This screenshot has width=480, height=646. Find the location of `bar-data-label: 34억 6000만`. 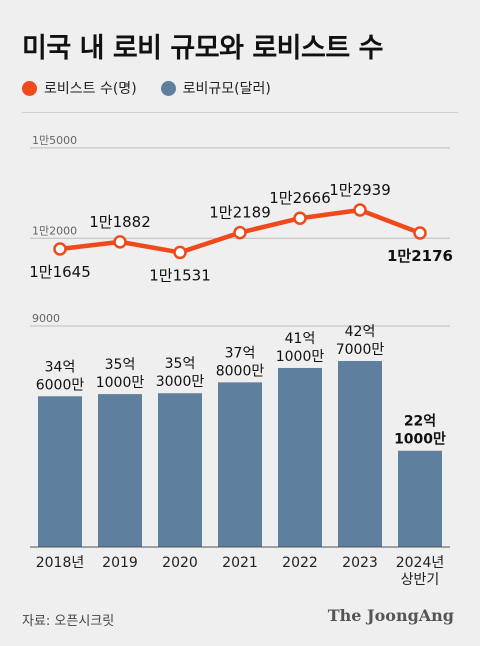

bar-data-label: 34억 6000만 is located at coordinates (60, 376).